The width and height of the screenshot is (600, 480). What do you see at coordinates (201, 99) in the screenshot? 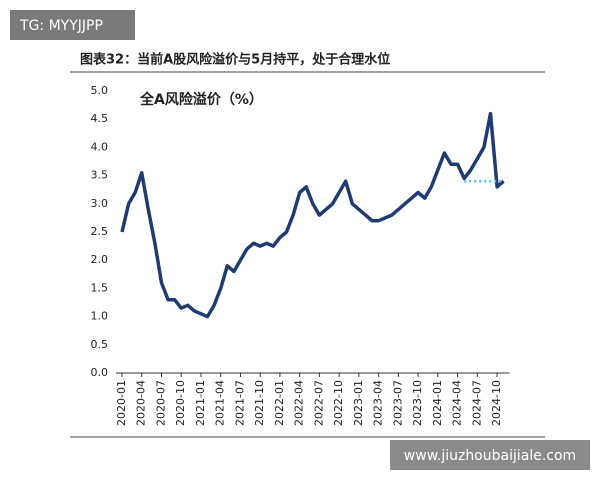
I see `series-label: 全A风险溢价（%）` at bounding box center [201, 99].